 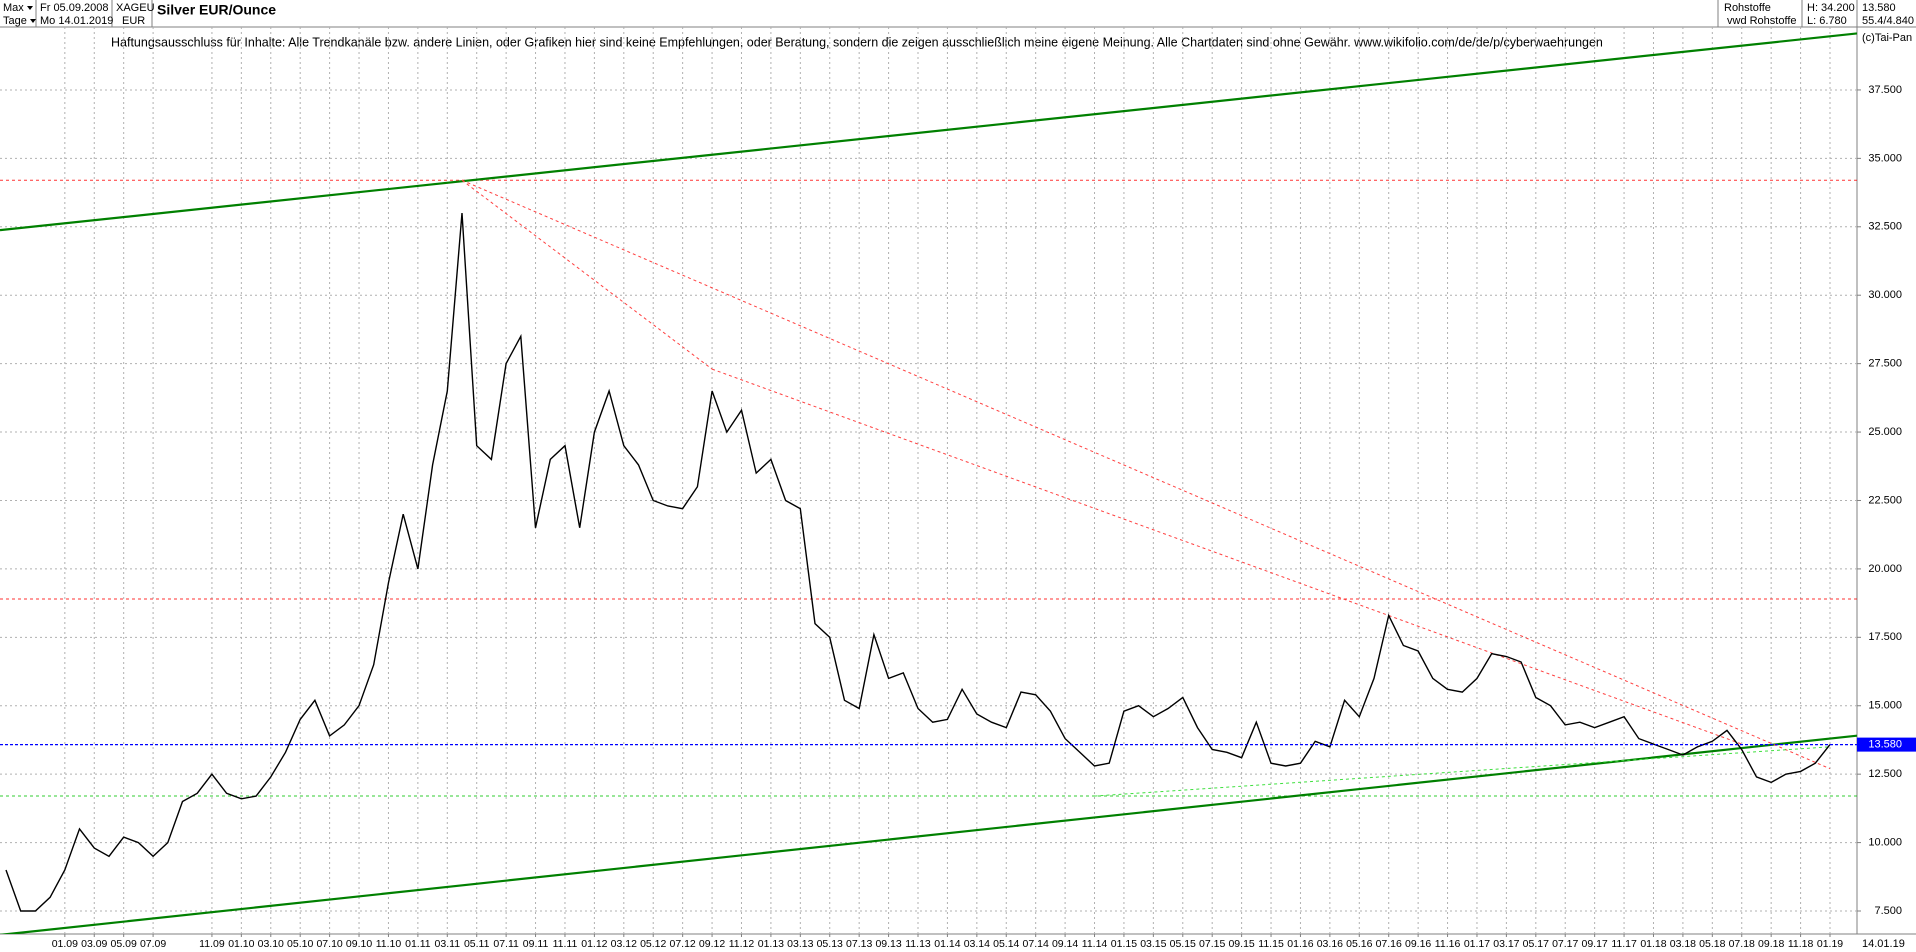 What do you see at coordinates (133, 21) in the screenshot?
I see `currency: EUR` at bounding box center [133, 21].